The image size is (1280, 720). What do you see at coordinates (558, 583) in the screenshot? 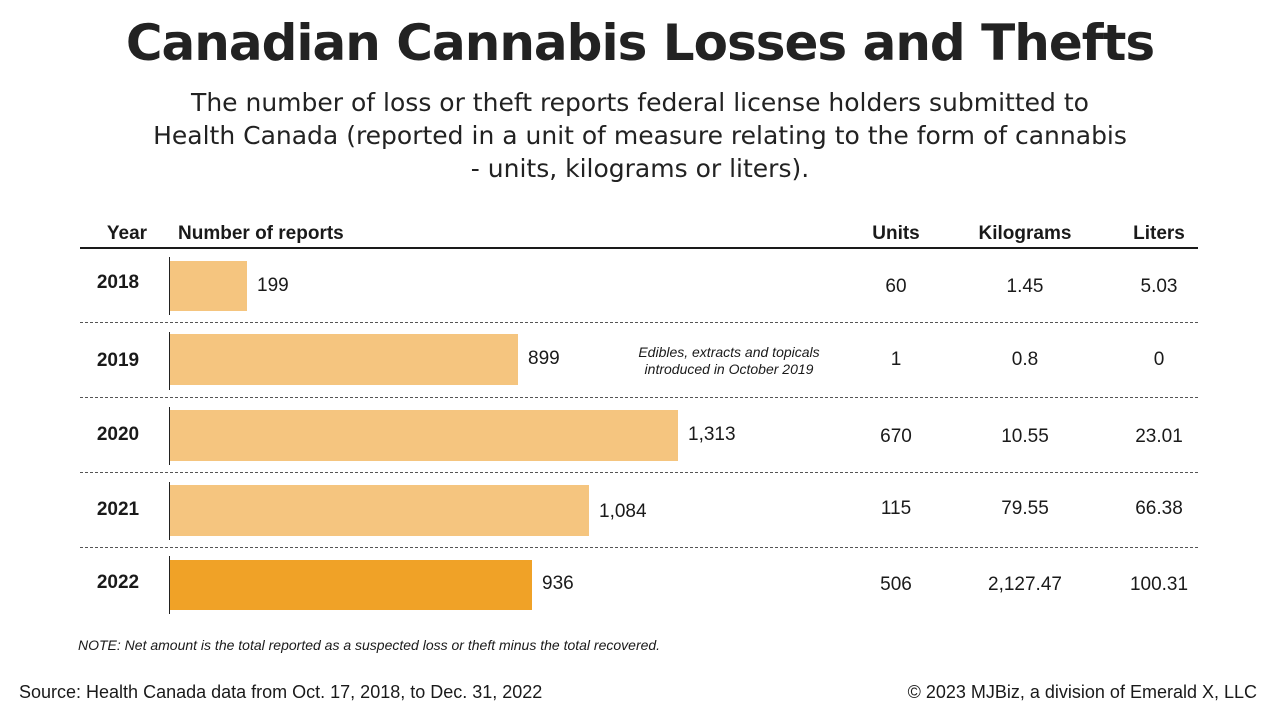
I see `bar-value-label: 936` at bounding box center [558, 583].